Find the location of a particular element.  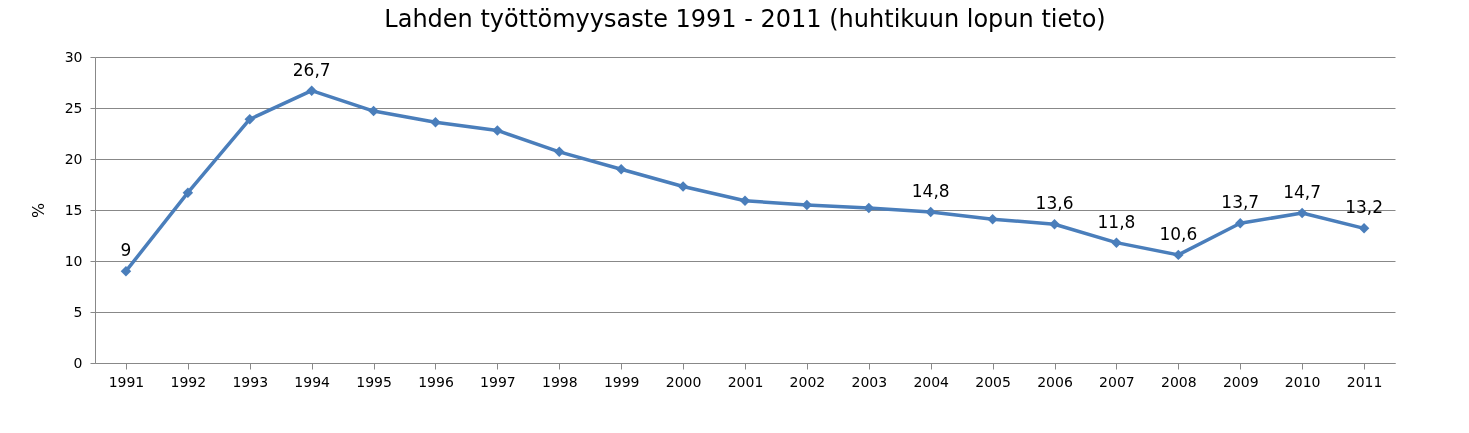

y-tick-label: 25 is located at coordinates (73, 107).